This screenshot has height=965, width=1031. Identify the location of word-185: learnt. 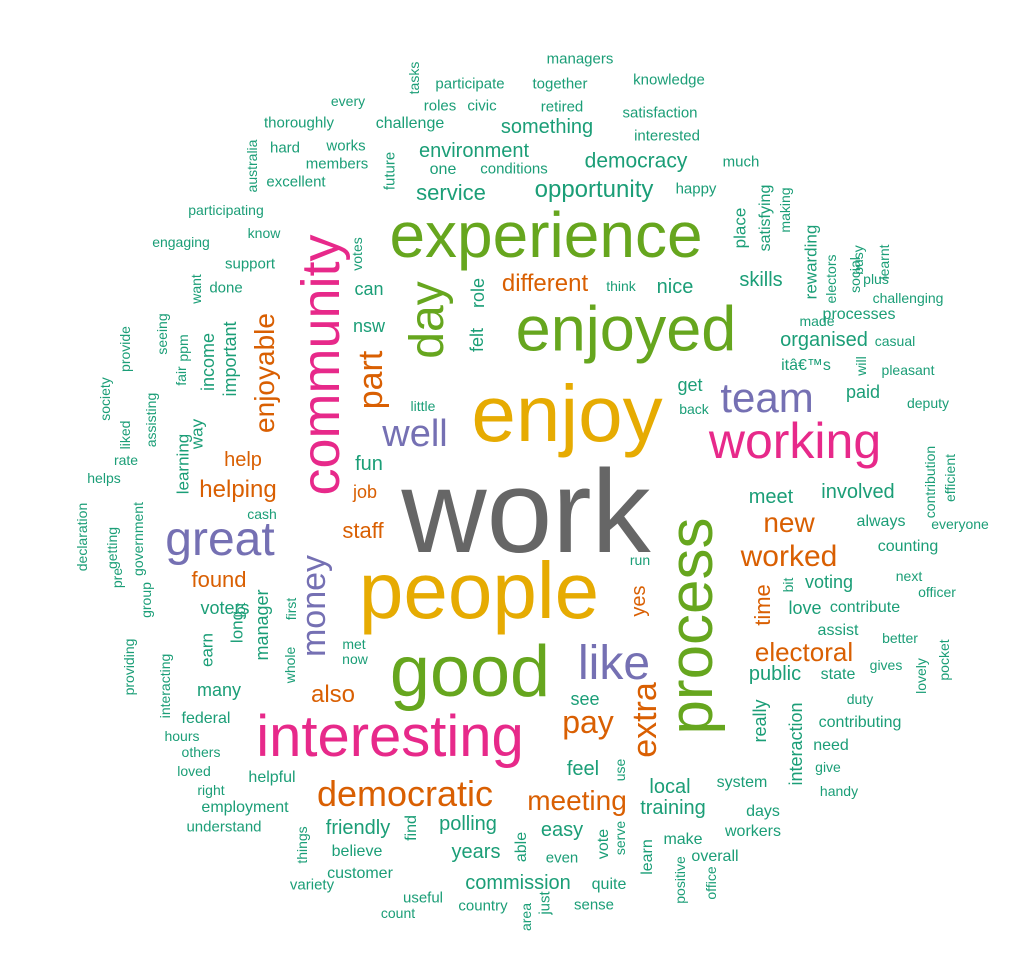
(884, 262).